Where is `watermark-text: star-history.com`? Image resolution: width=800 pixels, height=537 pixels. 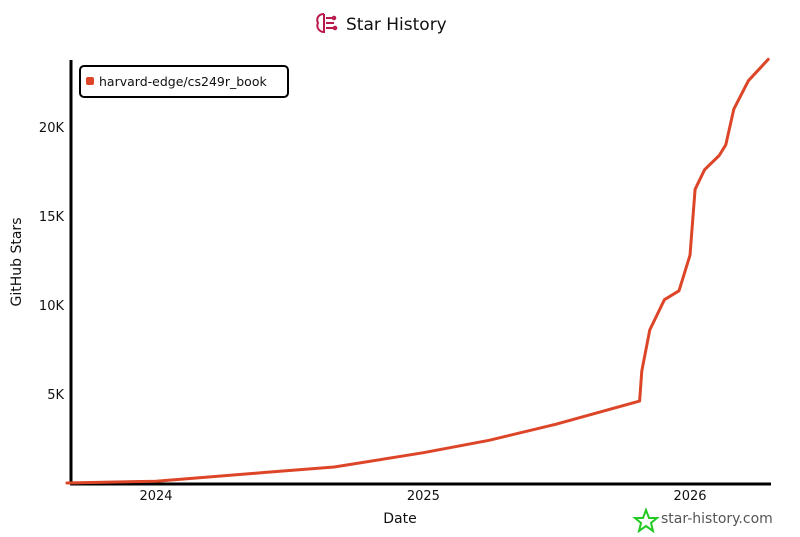 watermark-text: star-history.com is located at coordinates (717, 519).